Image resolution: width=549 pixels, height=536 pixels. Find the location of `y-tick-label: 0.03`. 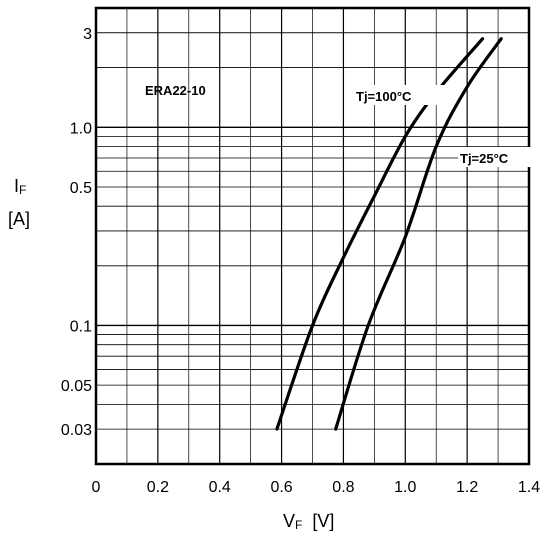

y-tick-label: 0.03 is located at coordinates (76, 430).